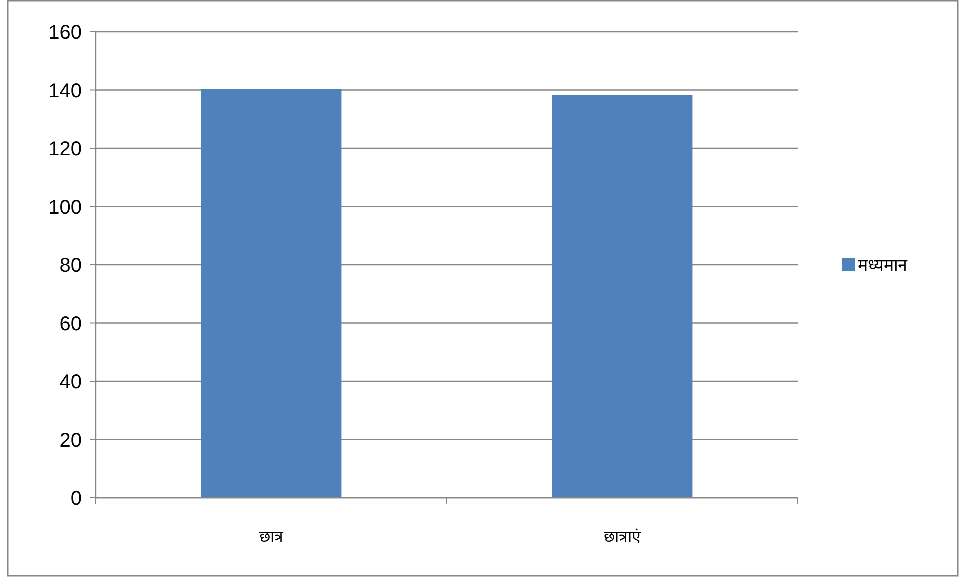  I want to click on y-tick-label: 60, so click(71, 324).